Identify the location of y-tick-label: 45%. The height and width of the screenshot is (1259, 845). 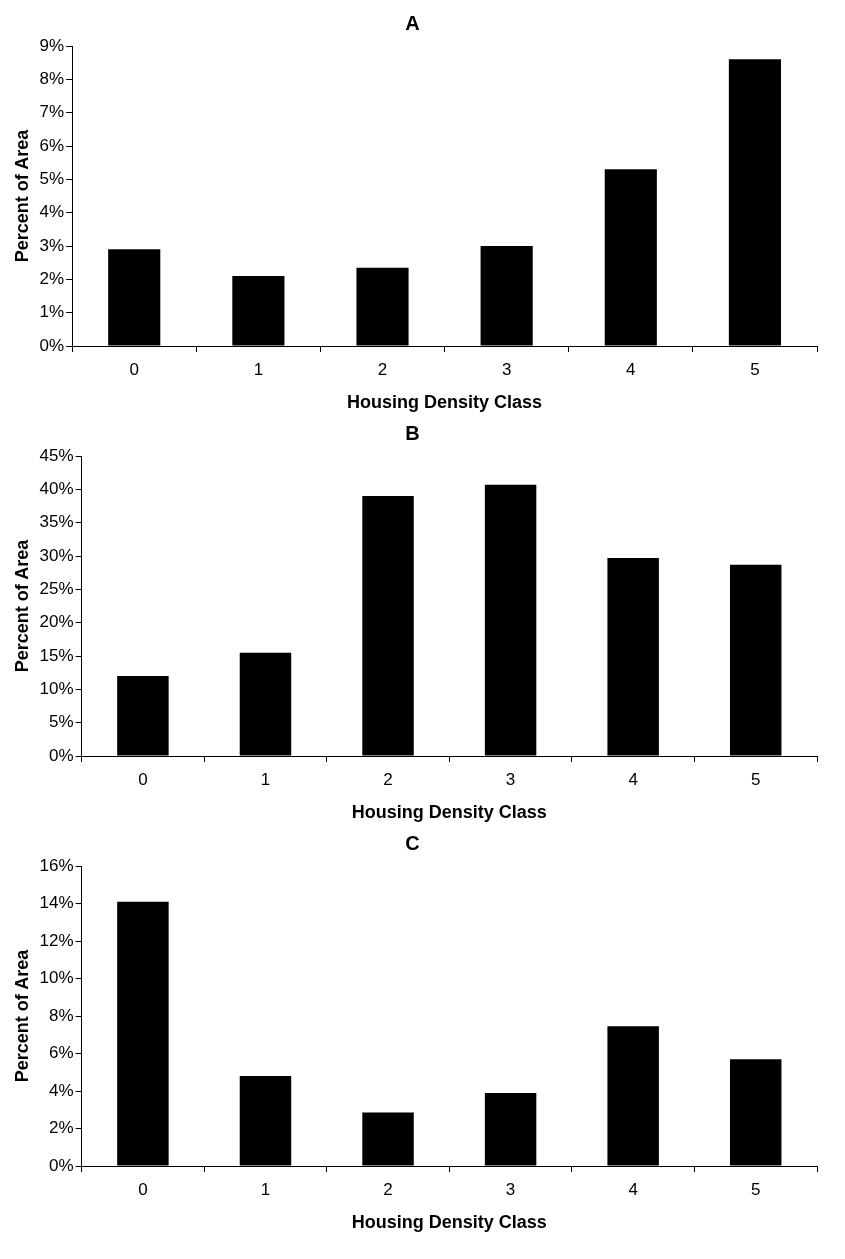
(56, 455).